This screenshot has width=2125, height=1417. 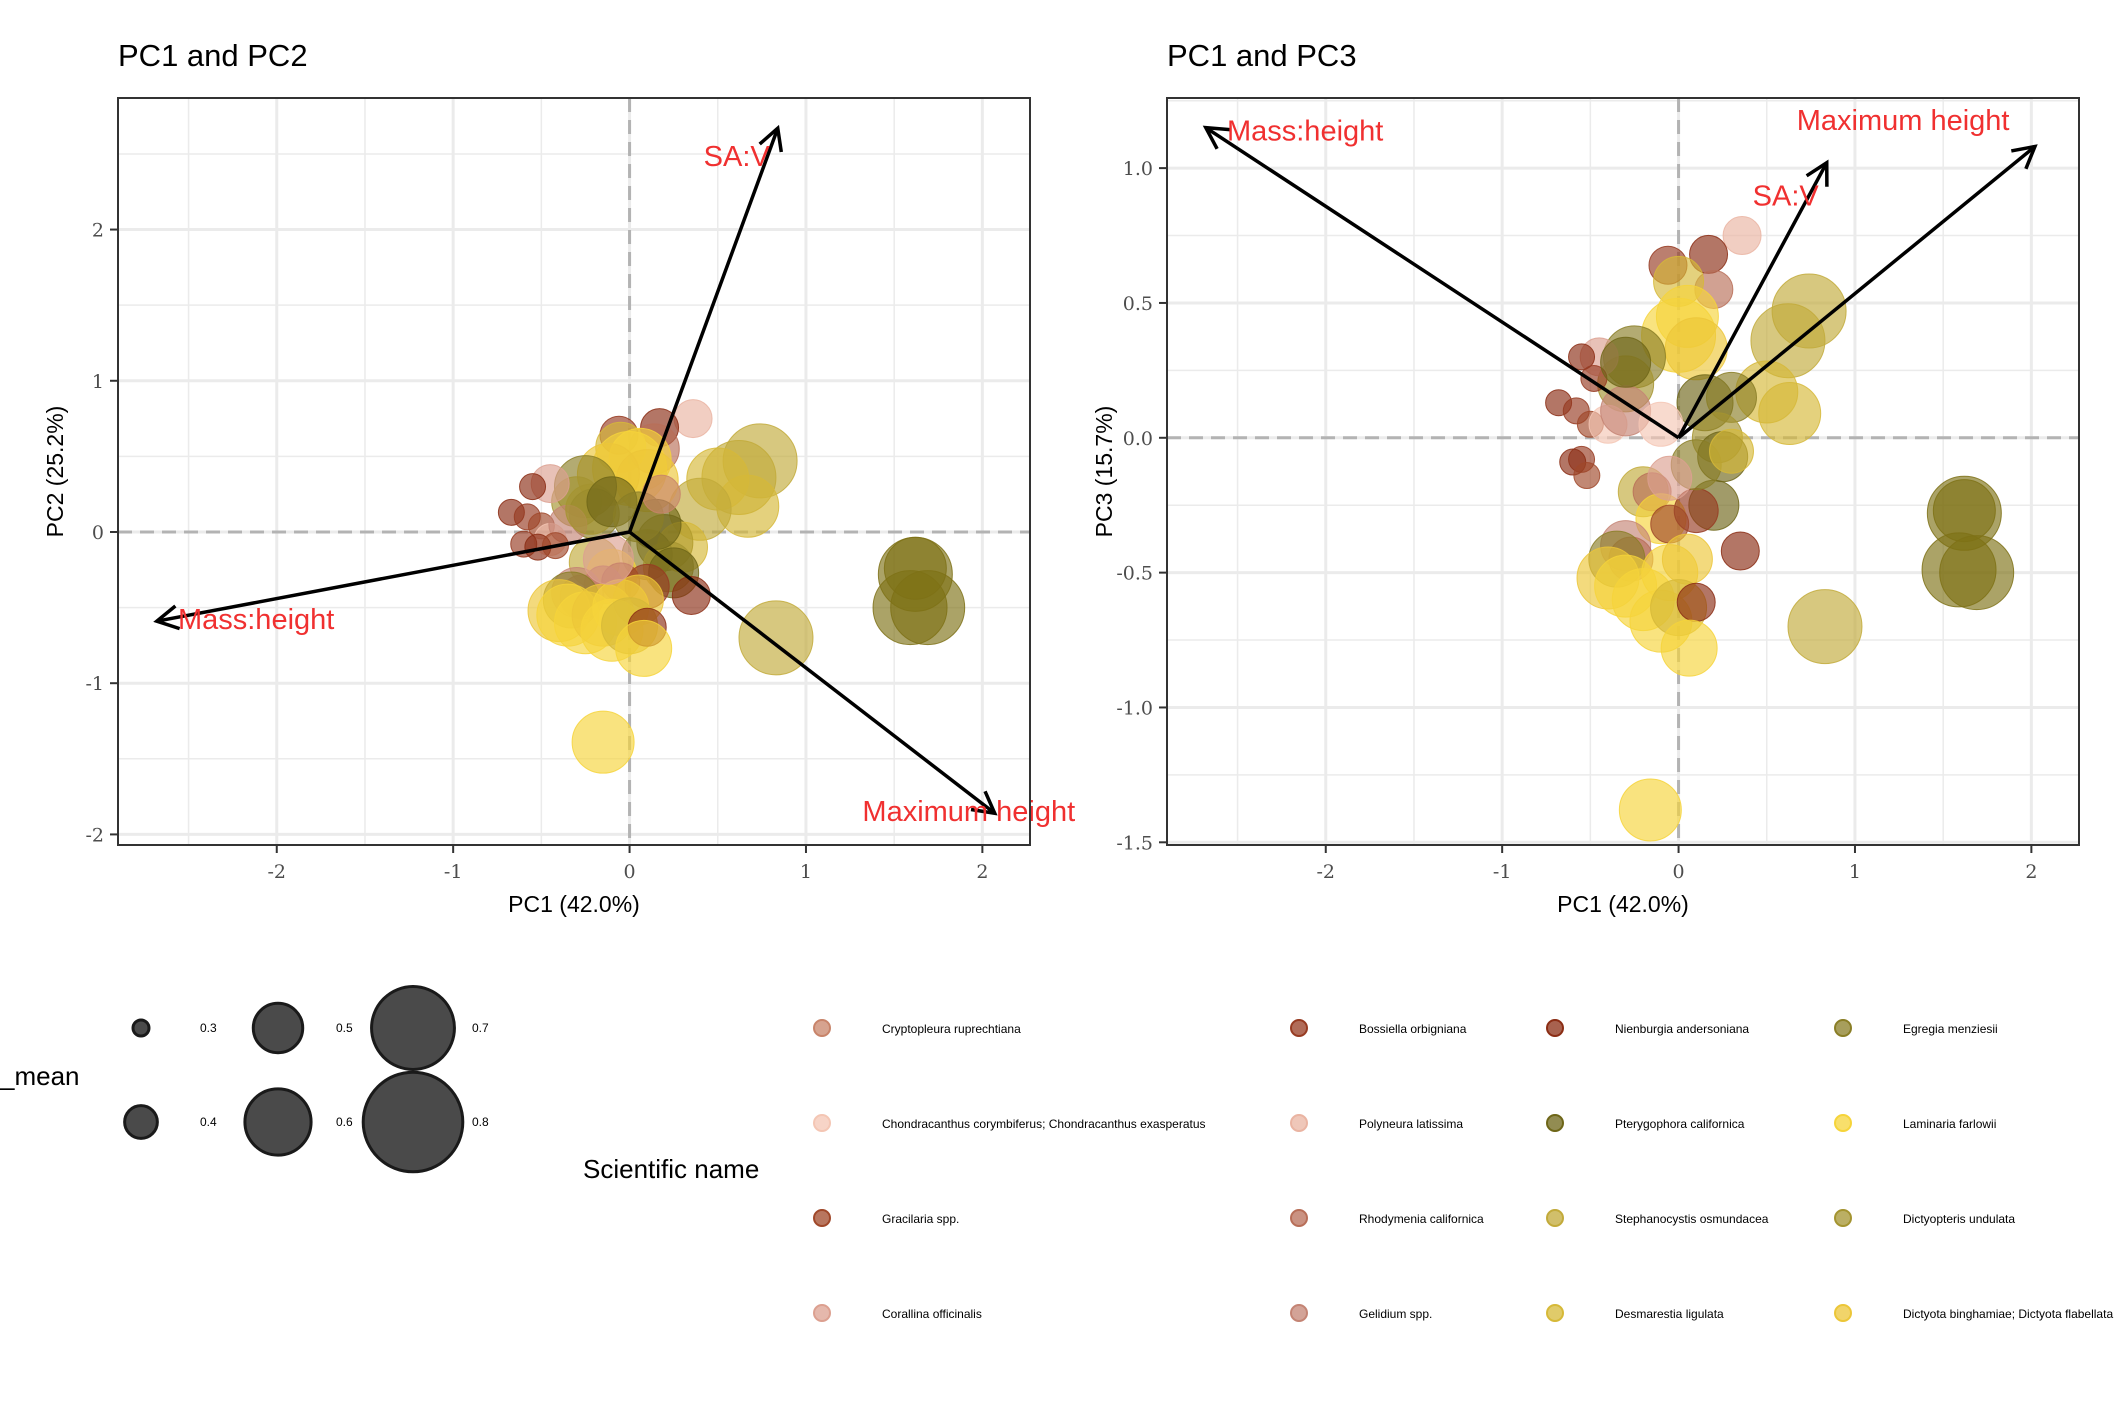 I want to click on size-legend-label: 0.4, so click(x=208, y=1122).